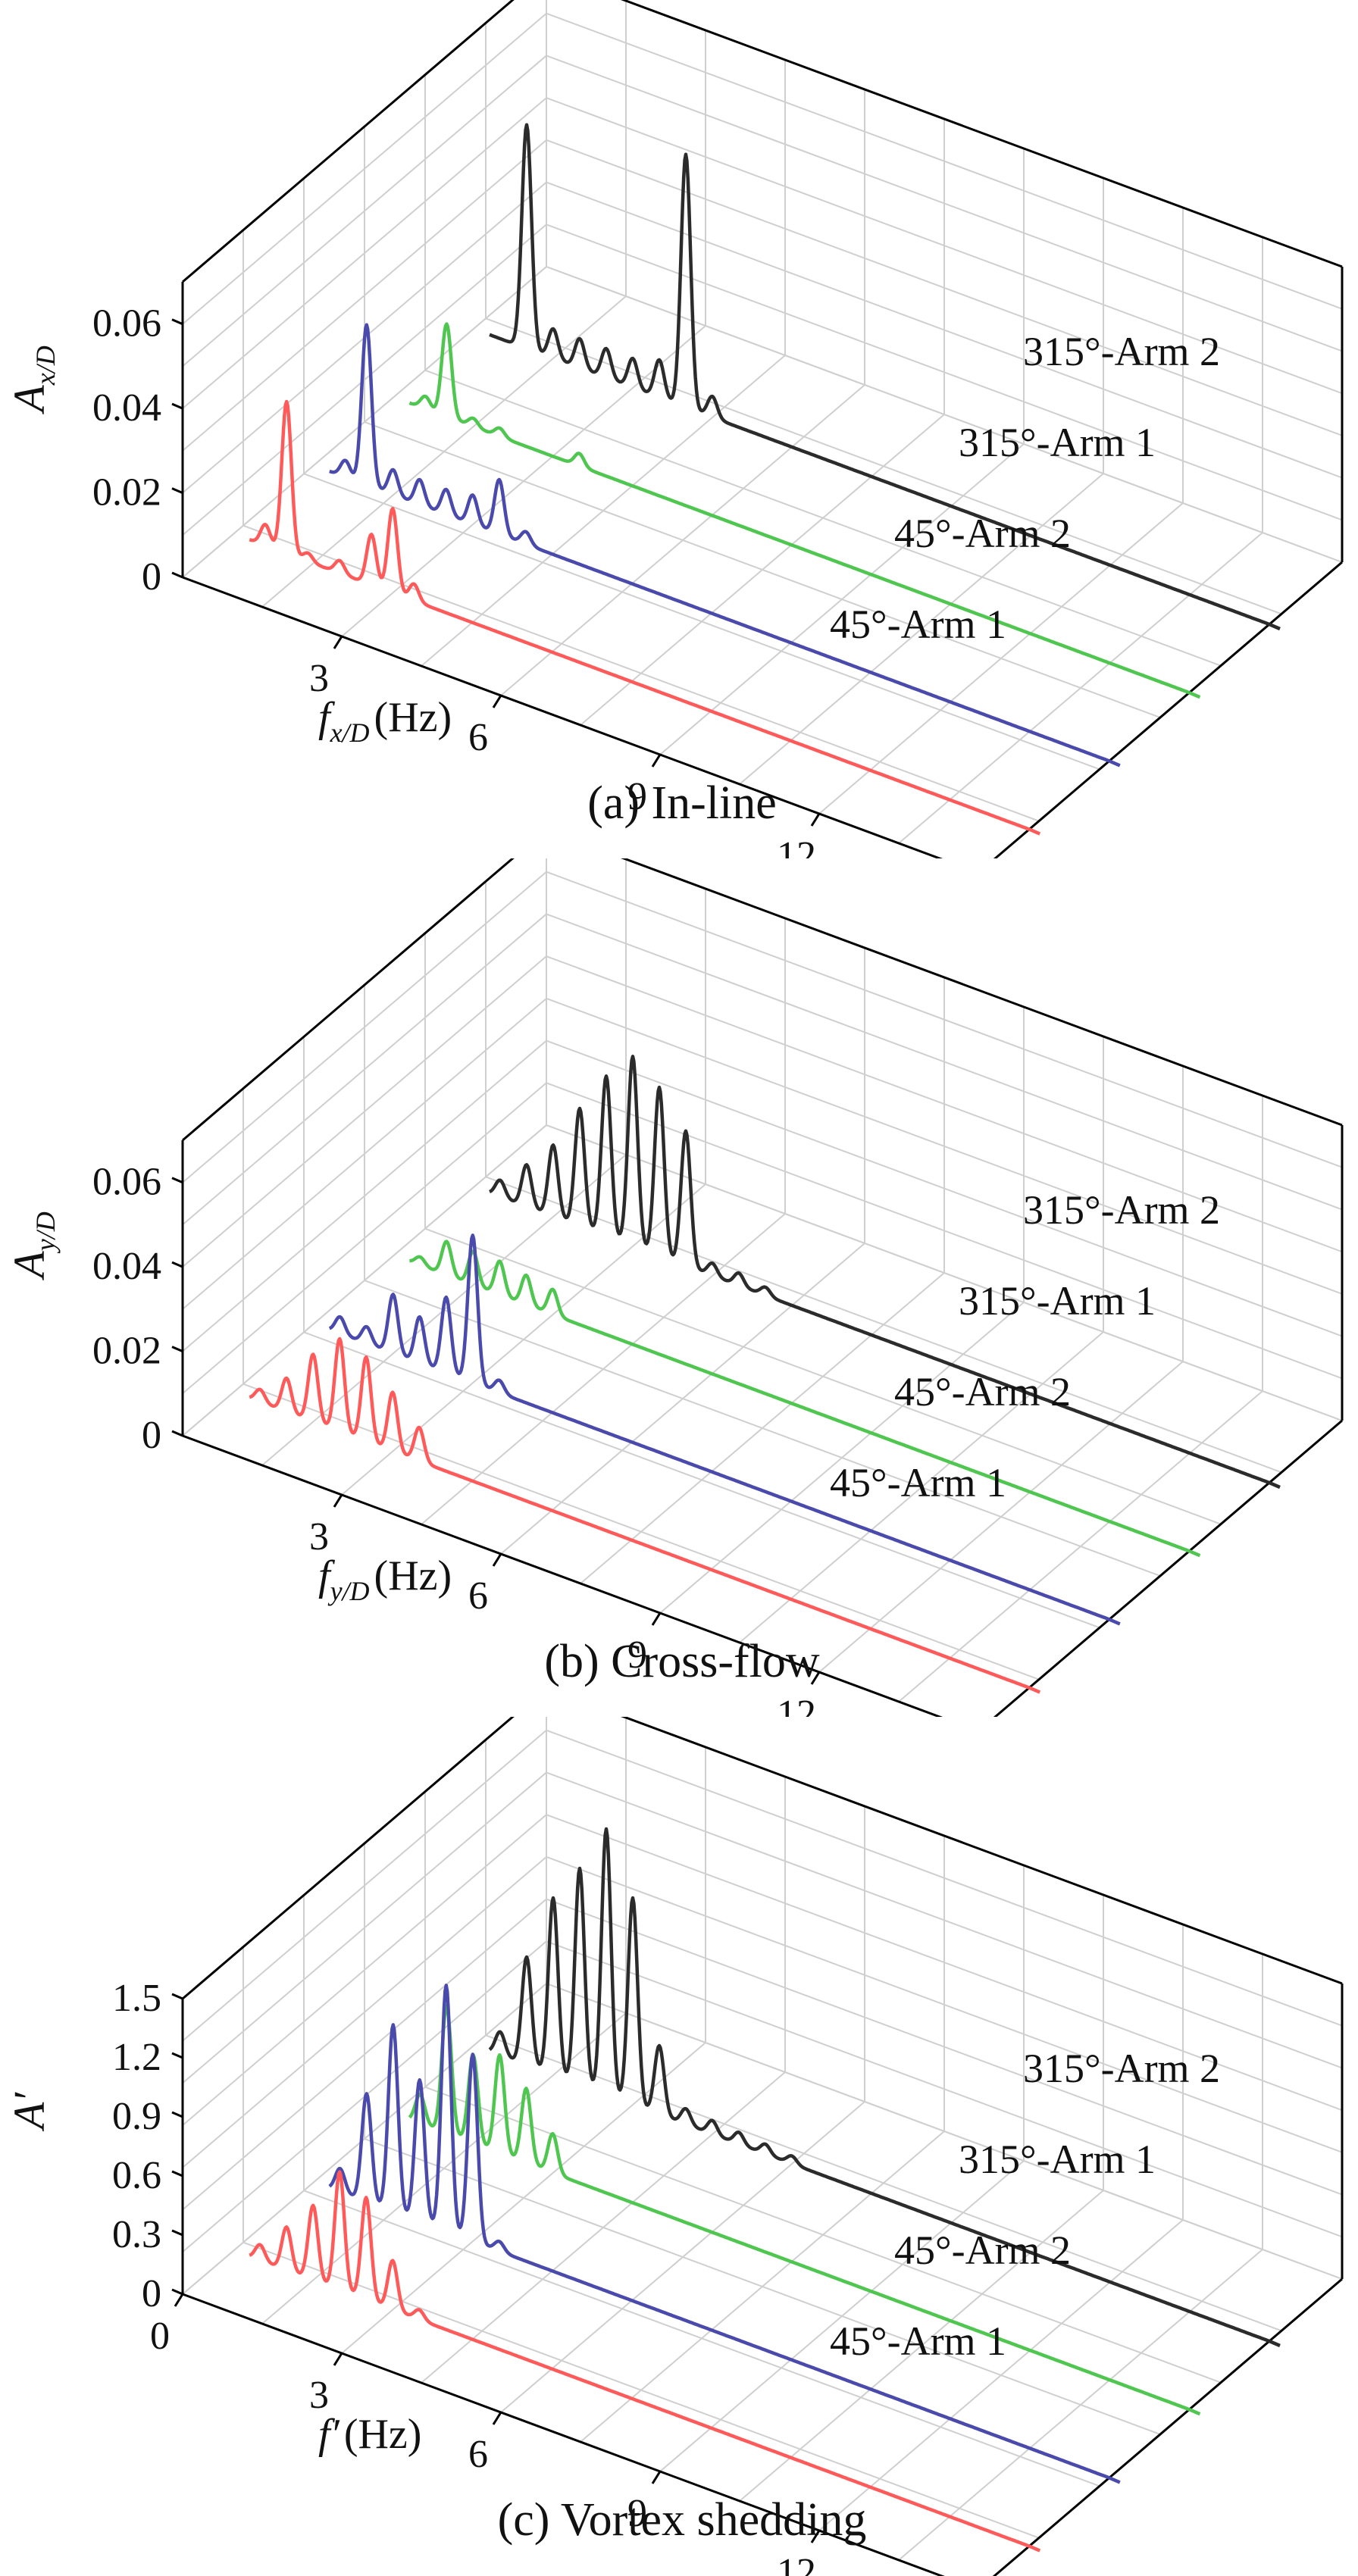 This screenshot has height=2576, width=1358. What do you see at coordinates (637, 2513) in the screenshot?
I see `x-tick-label: 9` at bounding box center [637, 2513].